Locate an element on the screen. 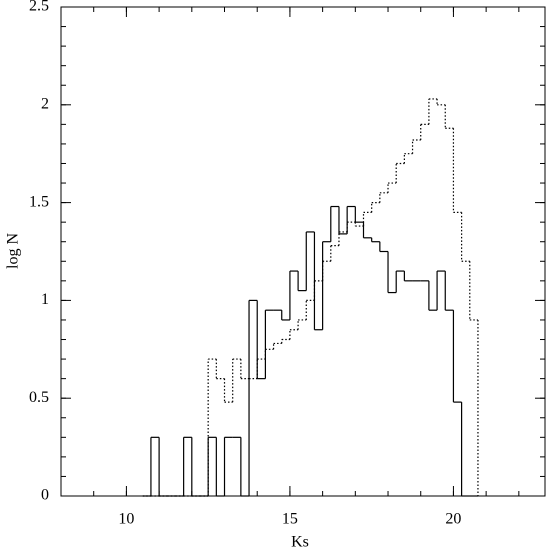  y-tick-label: 1.5 is located at coordinates (39, 201).